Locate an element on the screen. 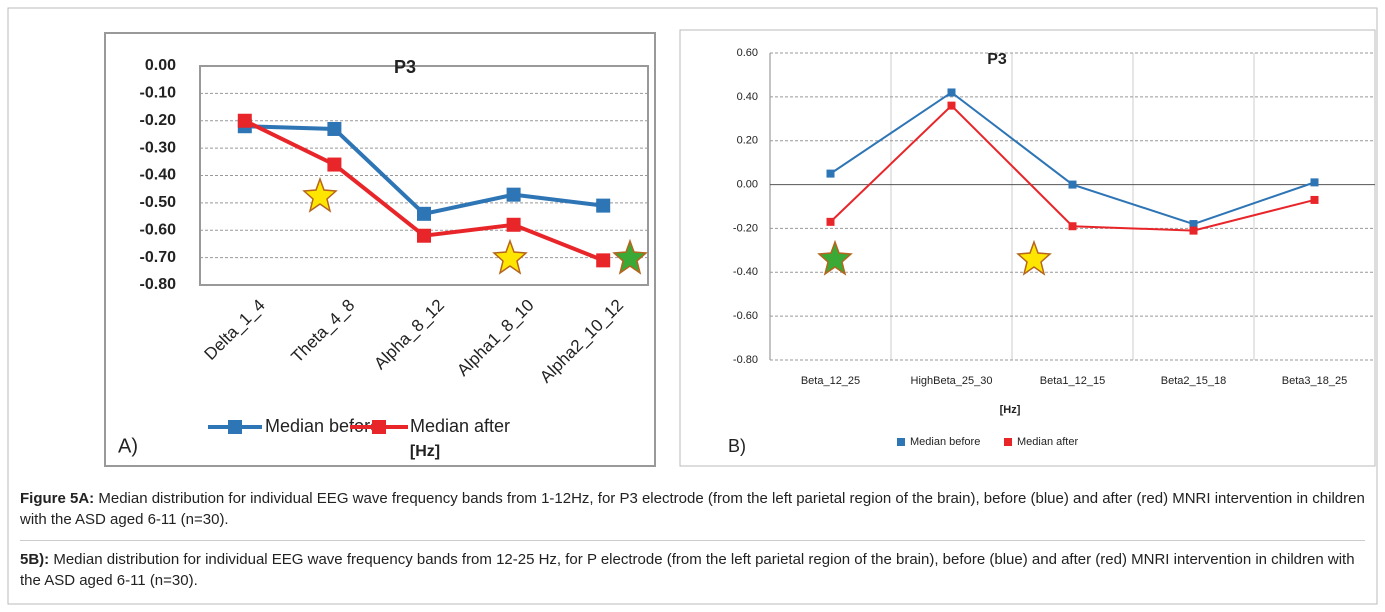 This screenshot has height=612, width=1385. caption-label: Figure 5A: is located at coordinates (57, 498).